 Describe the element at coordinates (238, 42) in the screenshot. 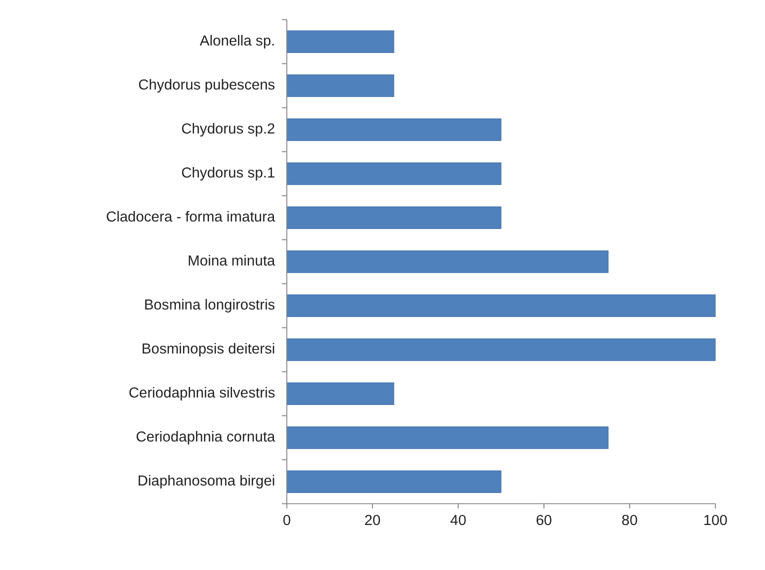

I see `y-tick-label: Alonella sp.` at that location.